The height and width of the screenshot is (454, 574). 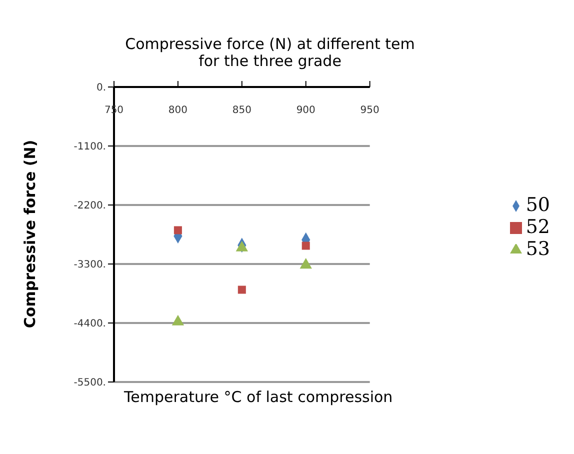 What do you see at coordinates (90, 147) in the screenshot?
I see `y-tick-label: -1100.` at bounding box center [90, 147].